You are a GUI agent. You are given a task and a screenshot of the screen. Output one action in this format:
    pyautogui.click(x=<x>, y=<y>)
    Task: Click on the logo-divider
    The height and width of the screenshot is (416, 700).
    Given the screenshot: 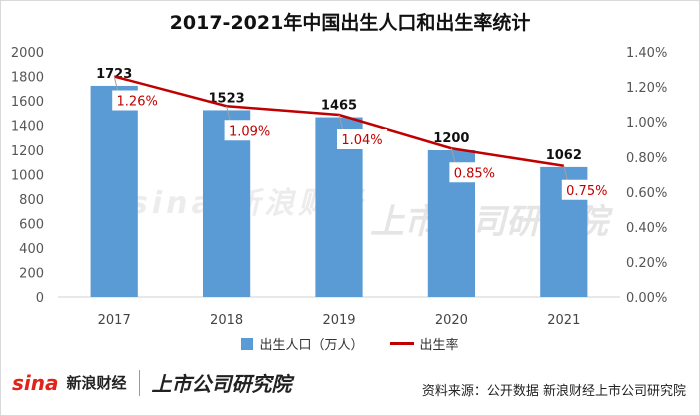 What is the action you would take?
    pyautogui.click(x=139, y=382)
    